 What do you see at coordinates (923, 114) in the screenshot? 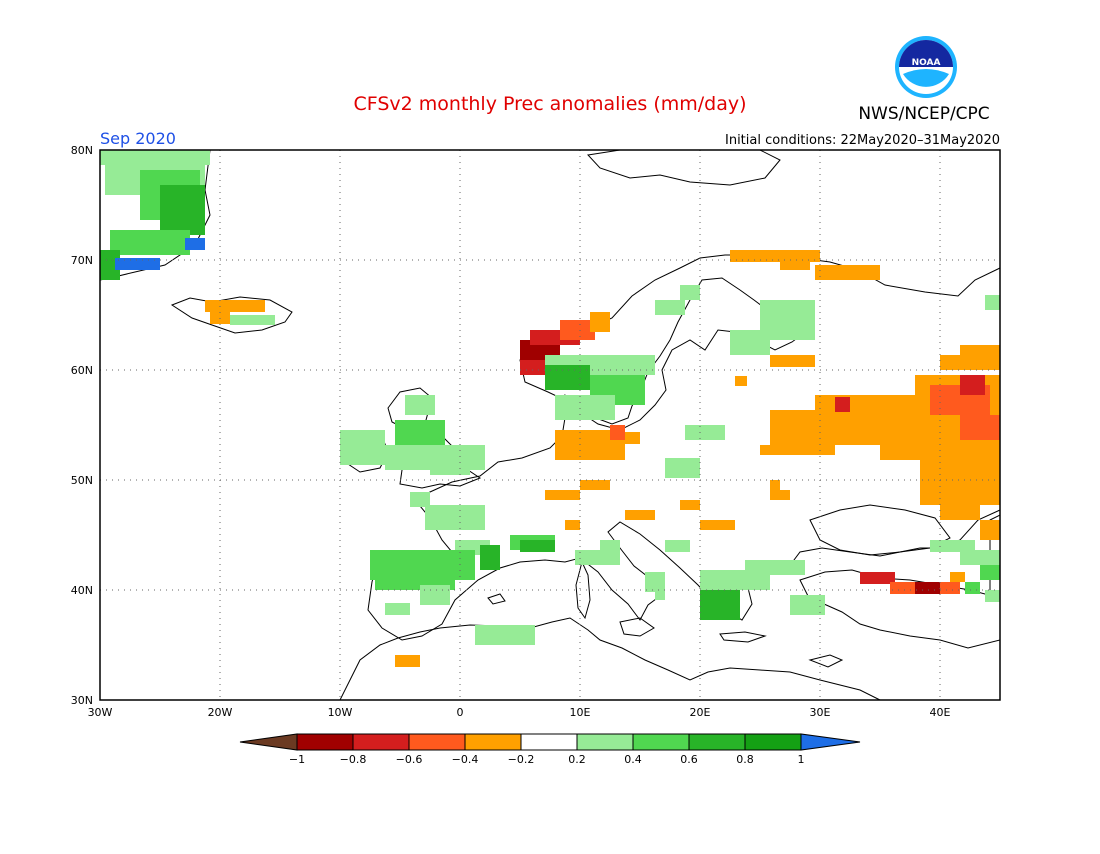
I see `org-label: NWS/NCEP/CPC` at bounding box center [923, 114].